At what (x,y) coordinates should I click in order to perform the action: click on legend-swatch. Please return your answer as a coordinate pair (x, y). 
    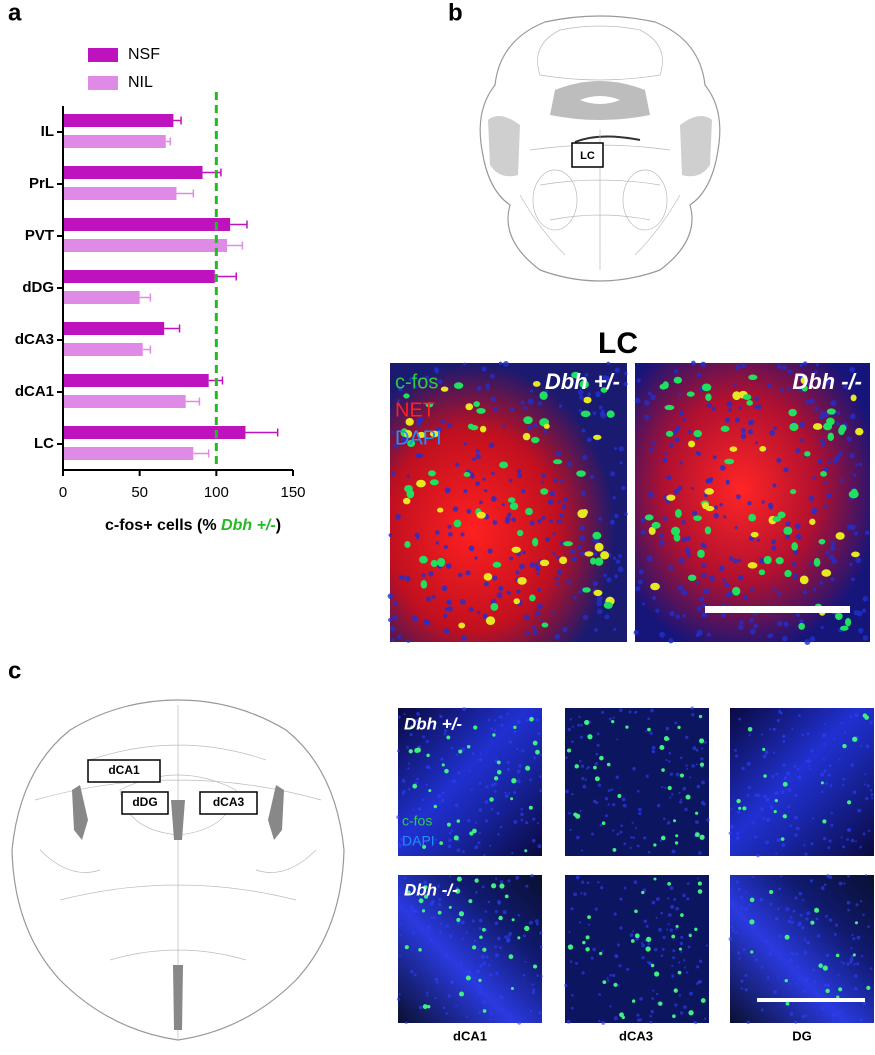
    Looking at the image, I should click on (103, 83).